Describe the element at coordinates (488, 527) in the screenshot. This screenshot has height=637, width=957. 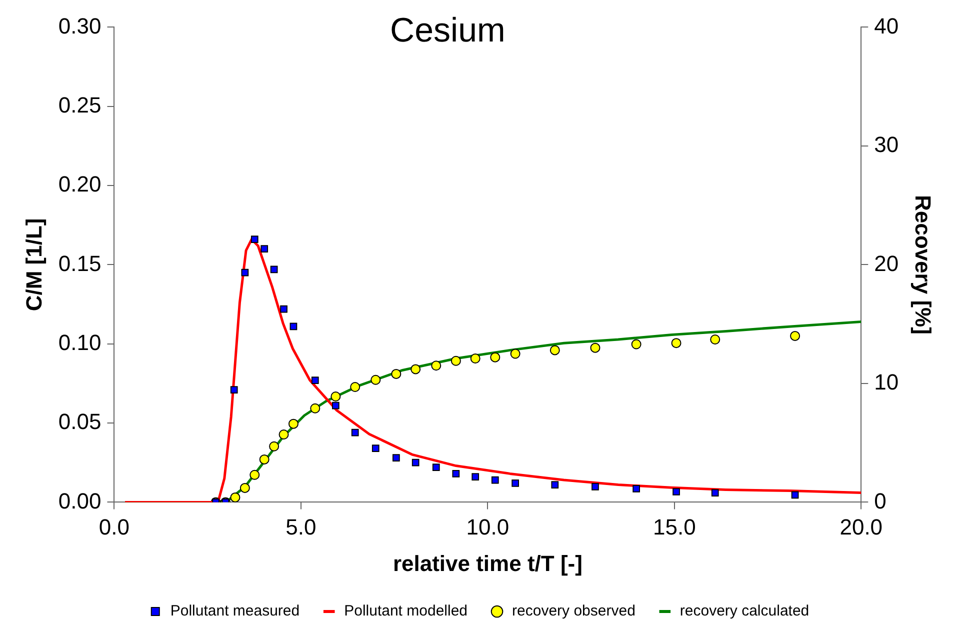
I see `x-tick-label: 10.0` at that location.